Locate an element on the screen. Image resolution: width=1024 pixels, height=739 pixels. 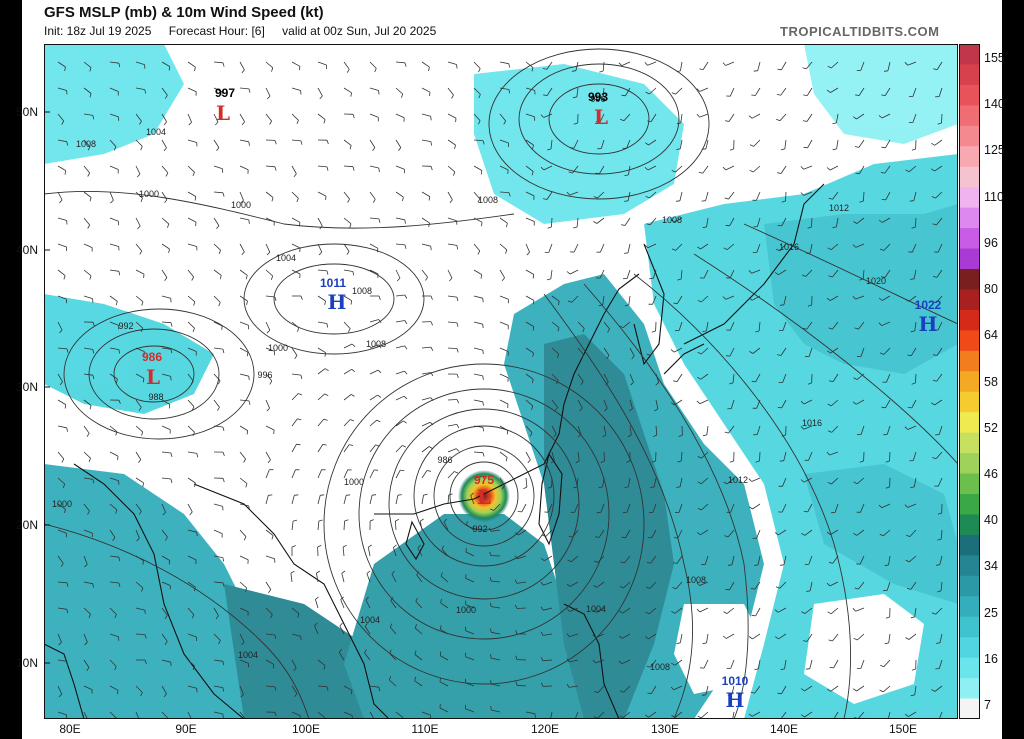
isobar-label: 1016 is located at coordinates (789, 247).